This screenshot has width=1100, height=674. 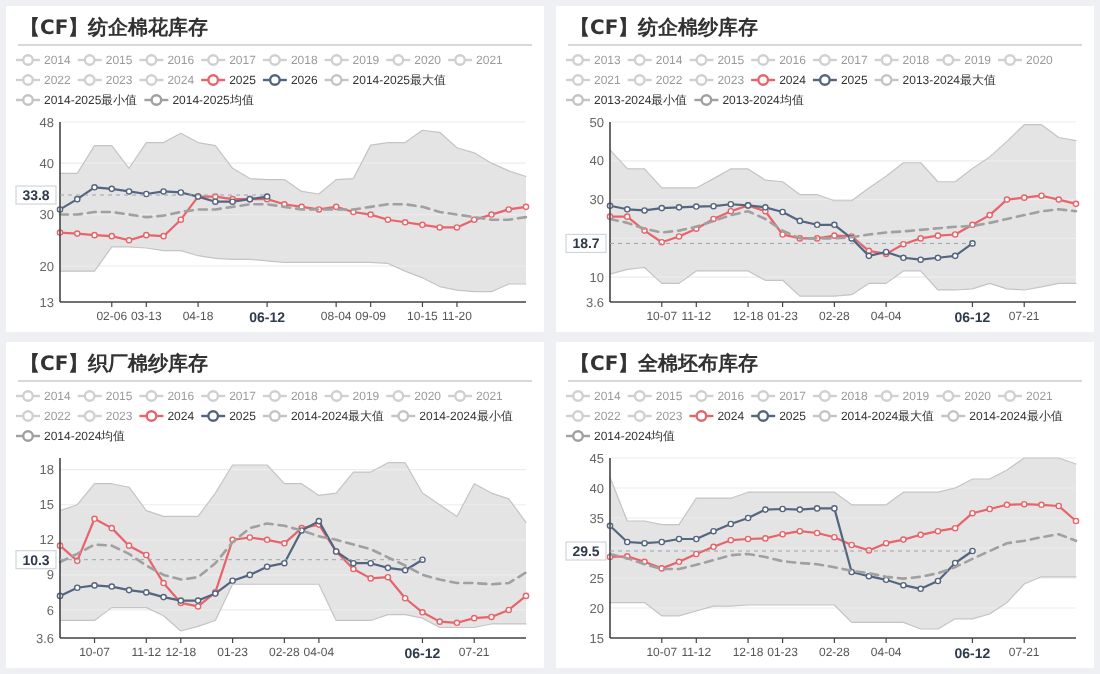 I want to click on chart-title: 【CF】纺企棉纱库存, so click(x=664, y=28).